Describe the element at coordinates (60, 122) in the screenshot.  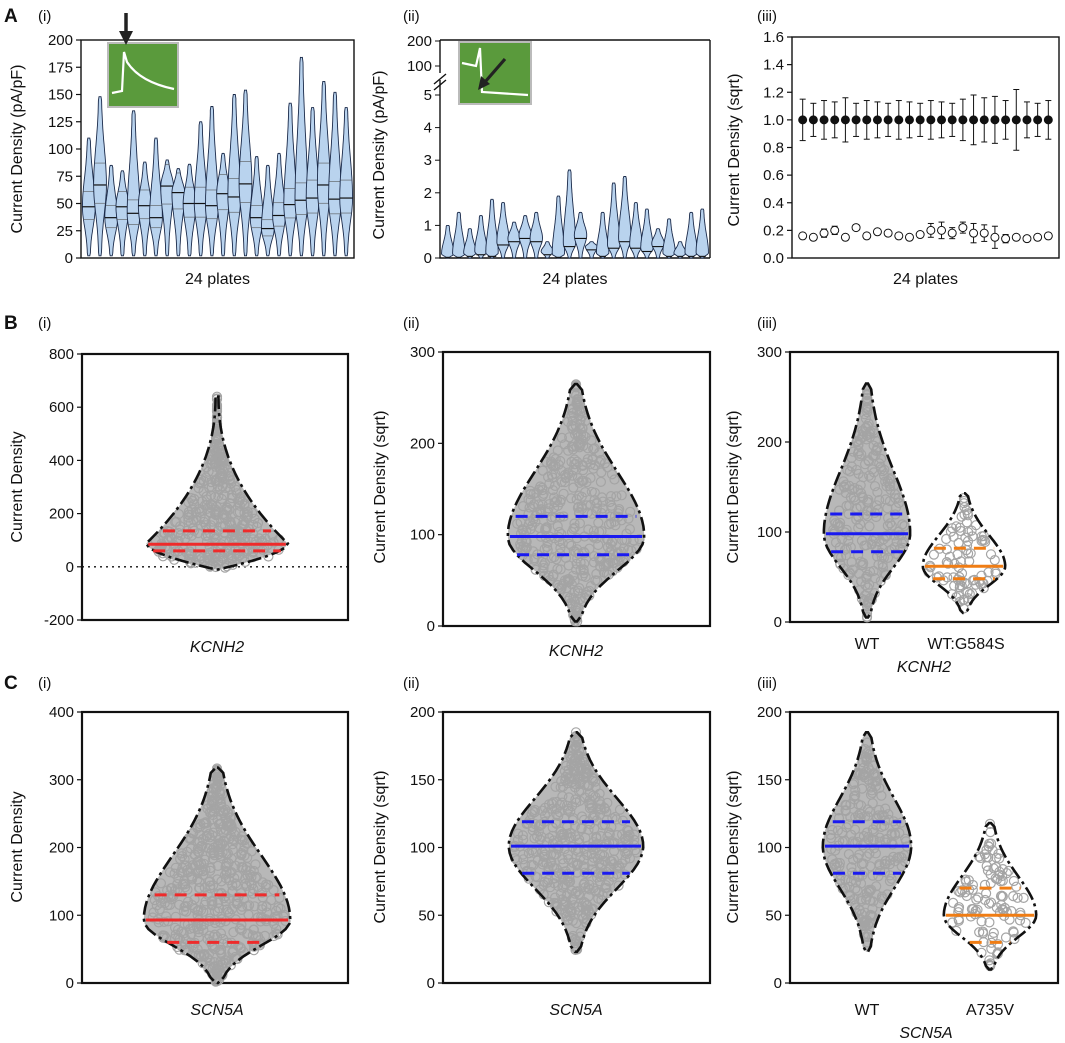
I see `a-i-ytick-label: 125` at that location.